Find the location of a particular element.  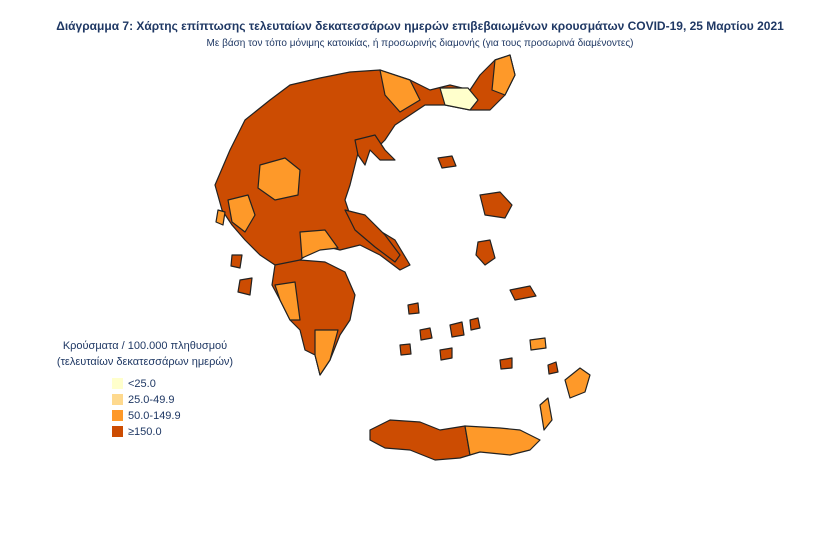

legend-label: <25.0 is located at coordinates (142, 384).